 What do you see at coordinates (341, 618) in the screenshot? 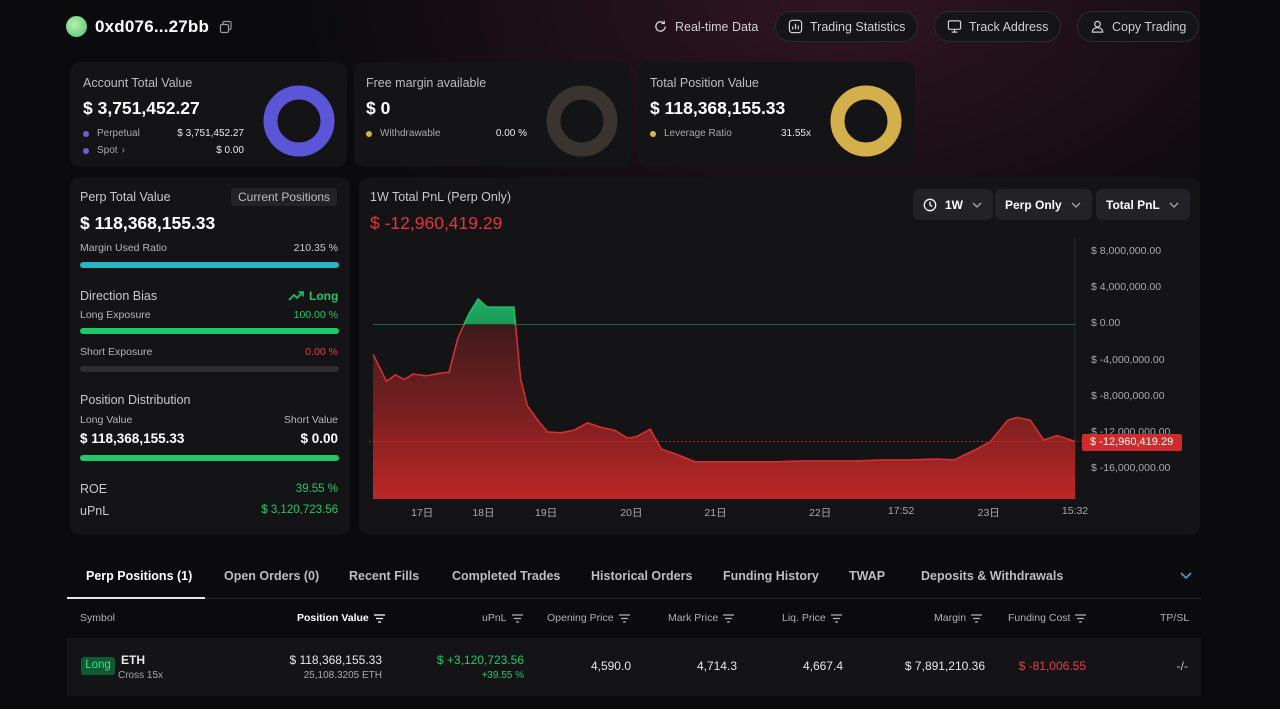
I see `th-position-value: Position Value` at bounding box center [341, 618].